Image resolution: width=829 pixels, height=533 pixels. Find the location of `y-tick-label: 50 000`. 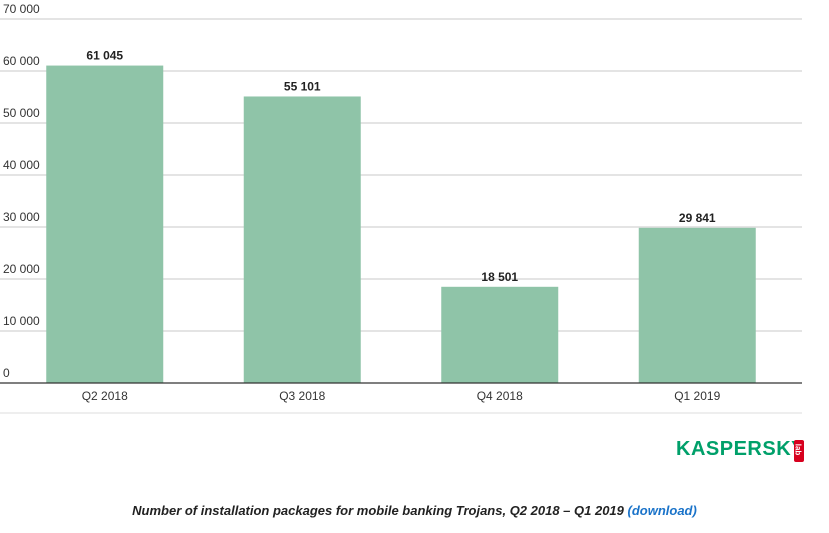

y-tick-label: 50 000 is located at coordinates (21, 113).